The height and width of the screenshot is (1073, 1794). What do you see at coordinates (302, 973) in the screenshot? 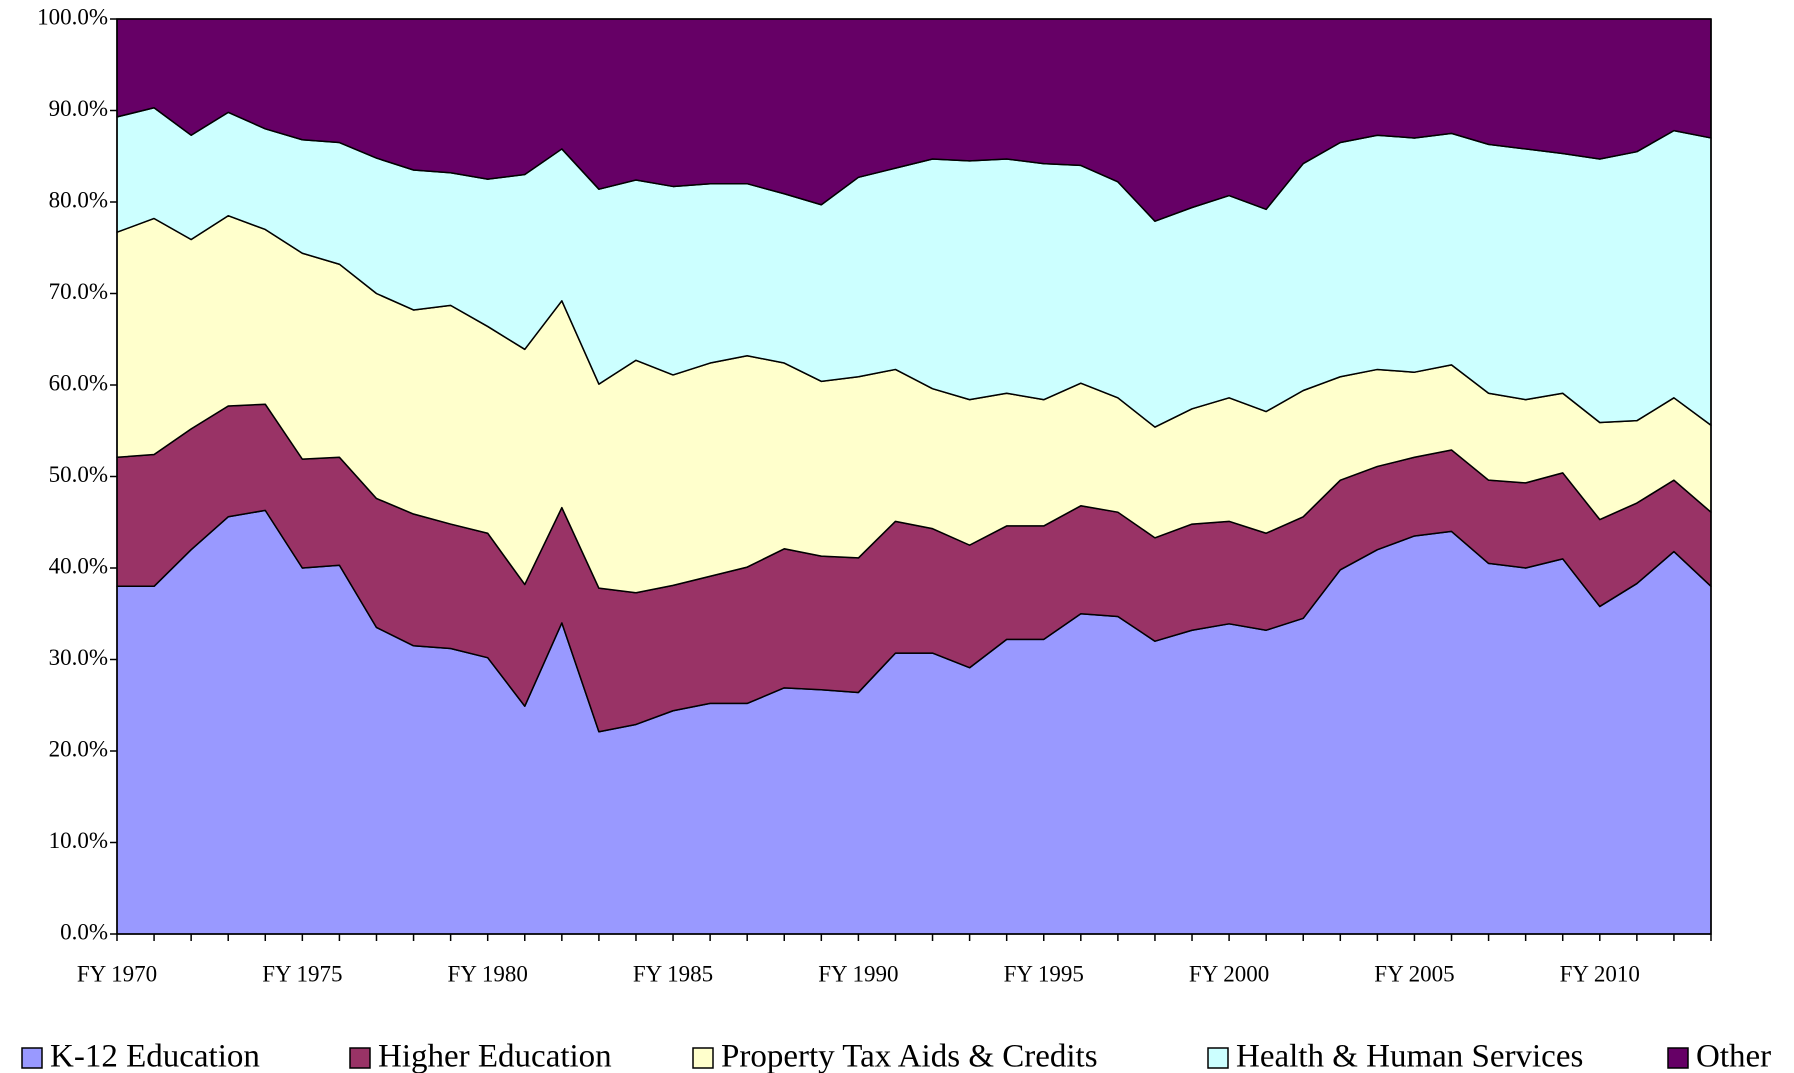
I see `x-tick-label: FY 1975` at bounding box center [302, 973].